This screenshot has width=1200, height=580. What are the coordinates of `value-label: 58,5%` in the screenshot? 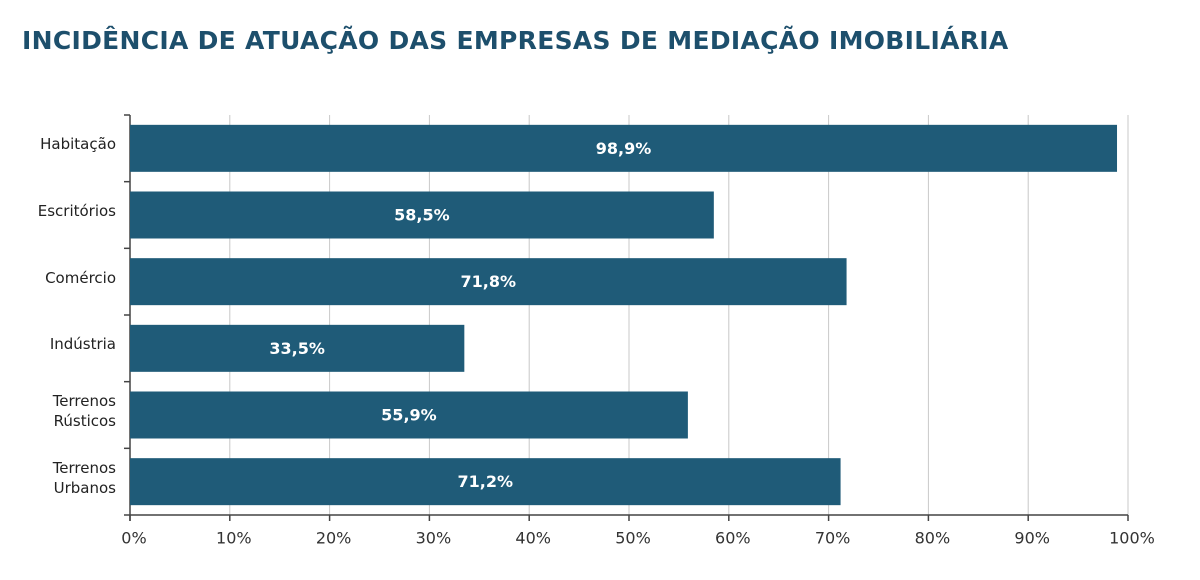 It's located at (422, 215).